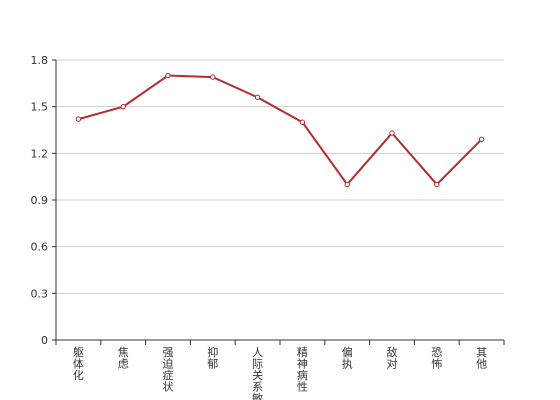  What do you see at coordinates (347, 358) in the screenshot?
I see `x-tick-label: 偏执` at bounding box center [347, 358].